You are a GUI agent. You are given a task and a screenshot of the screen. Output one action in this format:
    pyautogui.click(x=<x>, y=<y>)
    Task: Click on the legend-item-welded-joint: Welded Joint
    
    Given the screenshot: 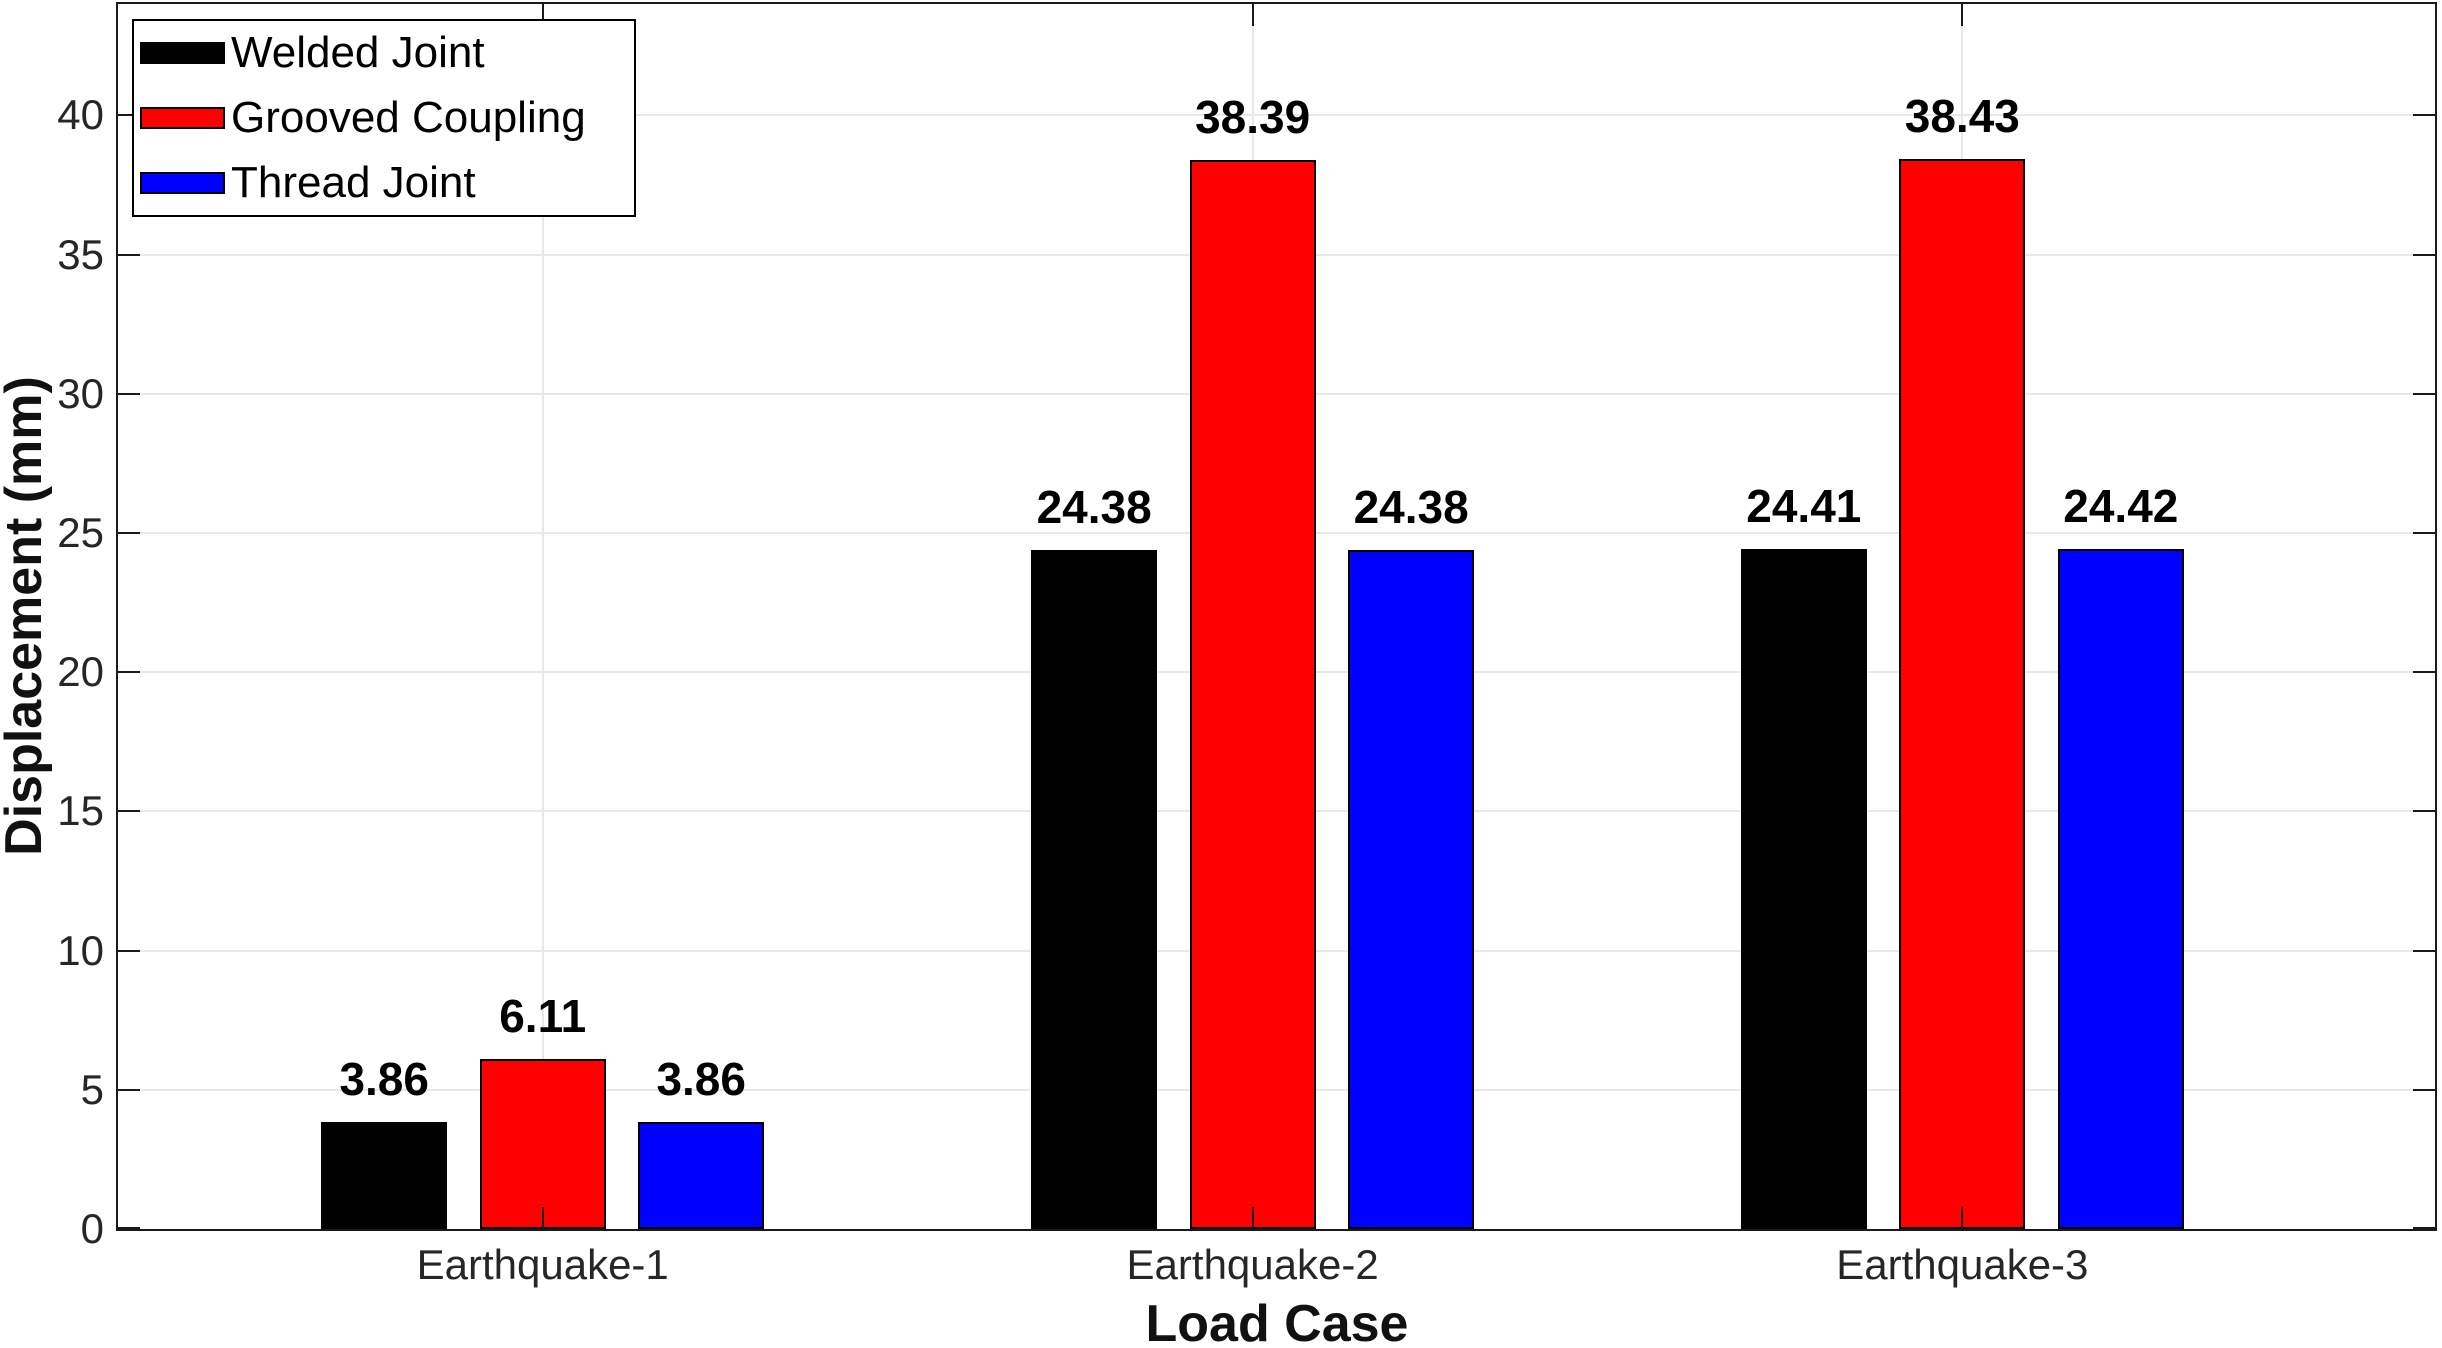 What is the action you would take?
    pyautogui.click(x=384, y=53)
    